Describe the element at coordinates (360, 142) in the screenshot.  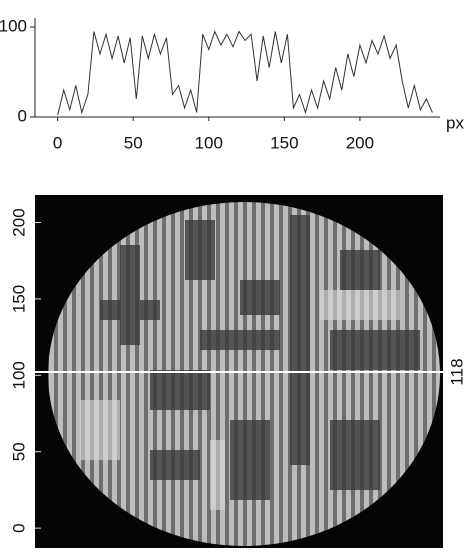
I see `x-tick-label: 200` at that location.